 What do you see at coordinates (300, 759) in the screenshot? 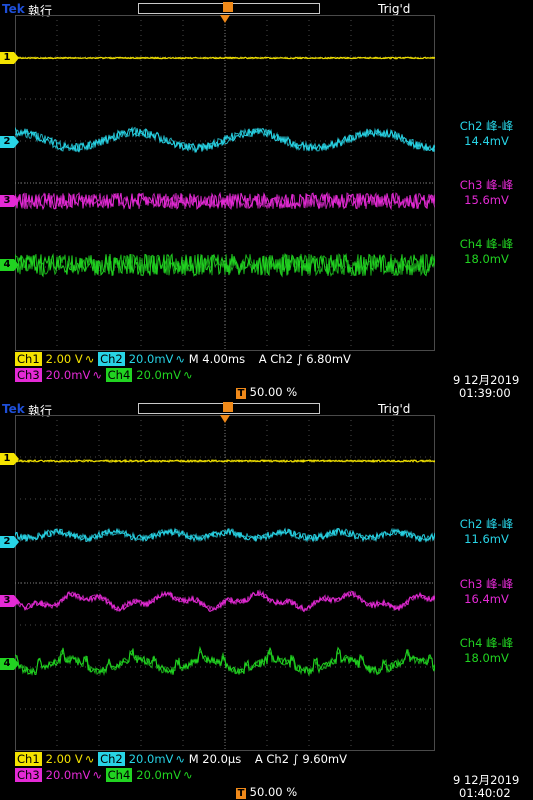
I see `trigger-settings: A Ch2 ∫ 9.60mV` at bounding box center [300, 759].